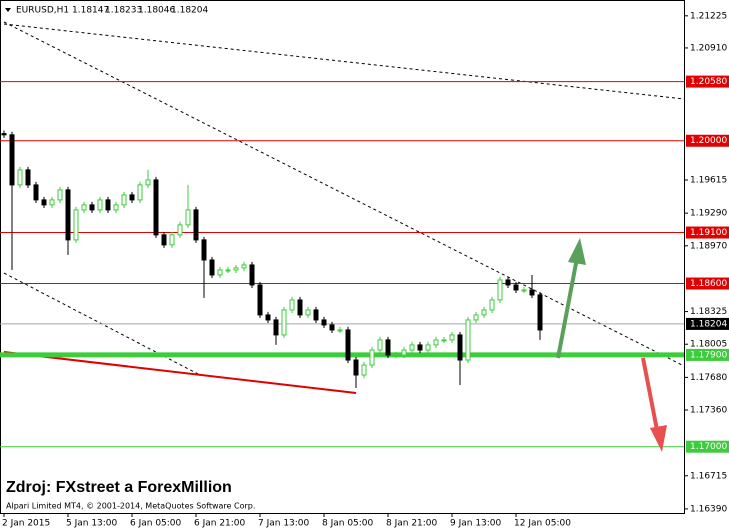 The height and width of the screenshot is (532, 729). I want to click on y-tick-label: 1.18325, so click(708, 312).